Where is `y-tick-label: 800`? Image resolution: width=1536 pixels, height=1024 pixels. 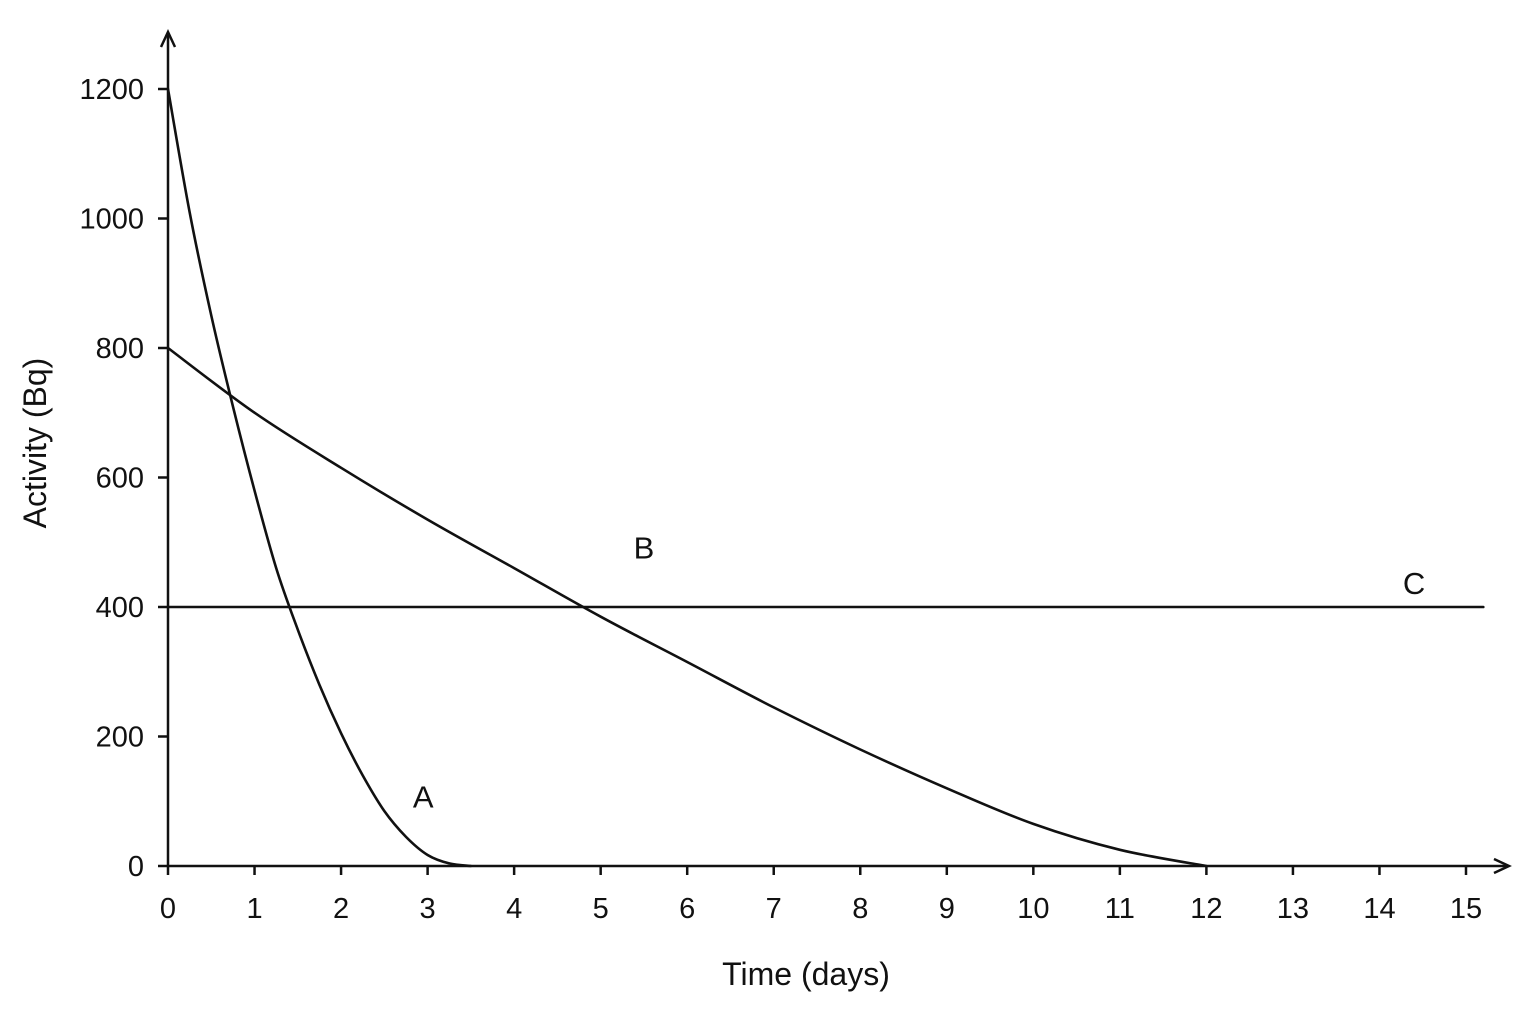 y-tick-label: 800 is located at coordinates (120, 349).